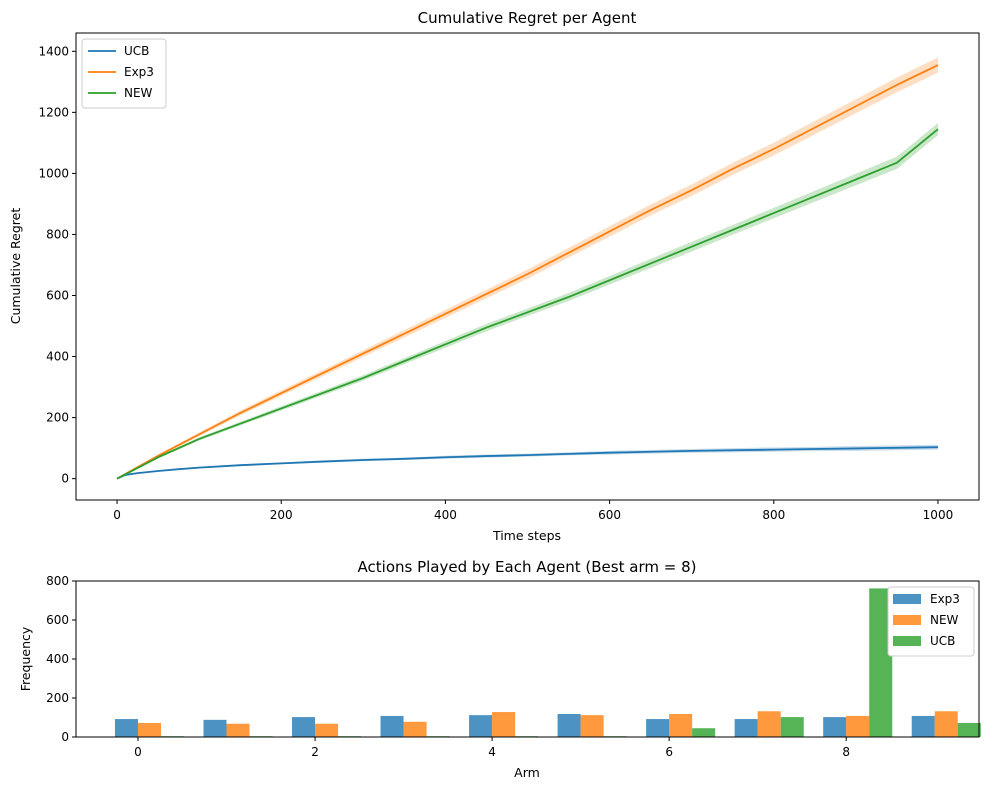 Image resolution: width=989 pixels, height=790 pixels. I want to click on y-tick-label: 1200, so click(53, 112).